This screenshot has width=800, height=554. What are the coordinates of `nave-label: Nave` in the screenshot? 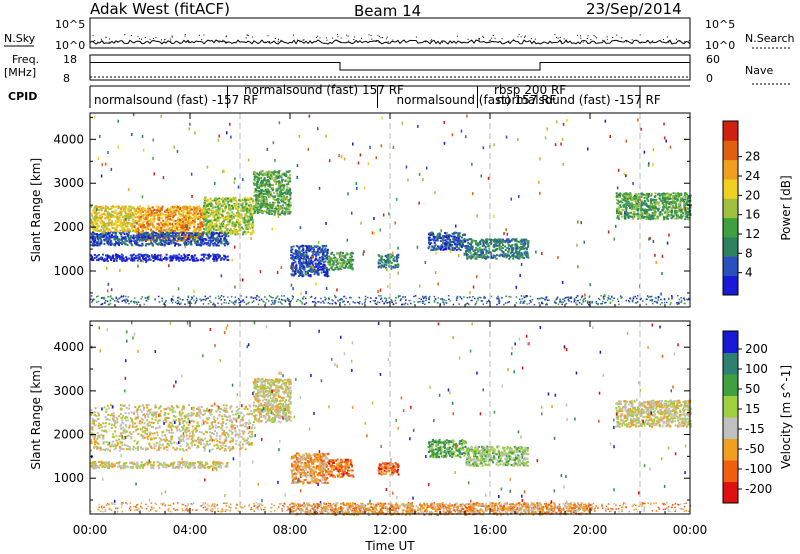 It's located at (759, 70).